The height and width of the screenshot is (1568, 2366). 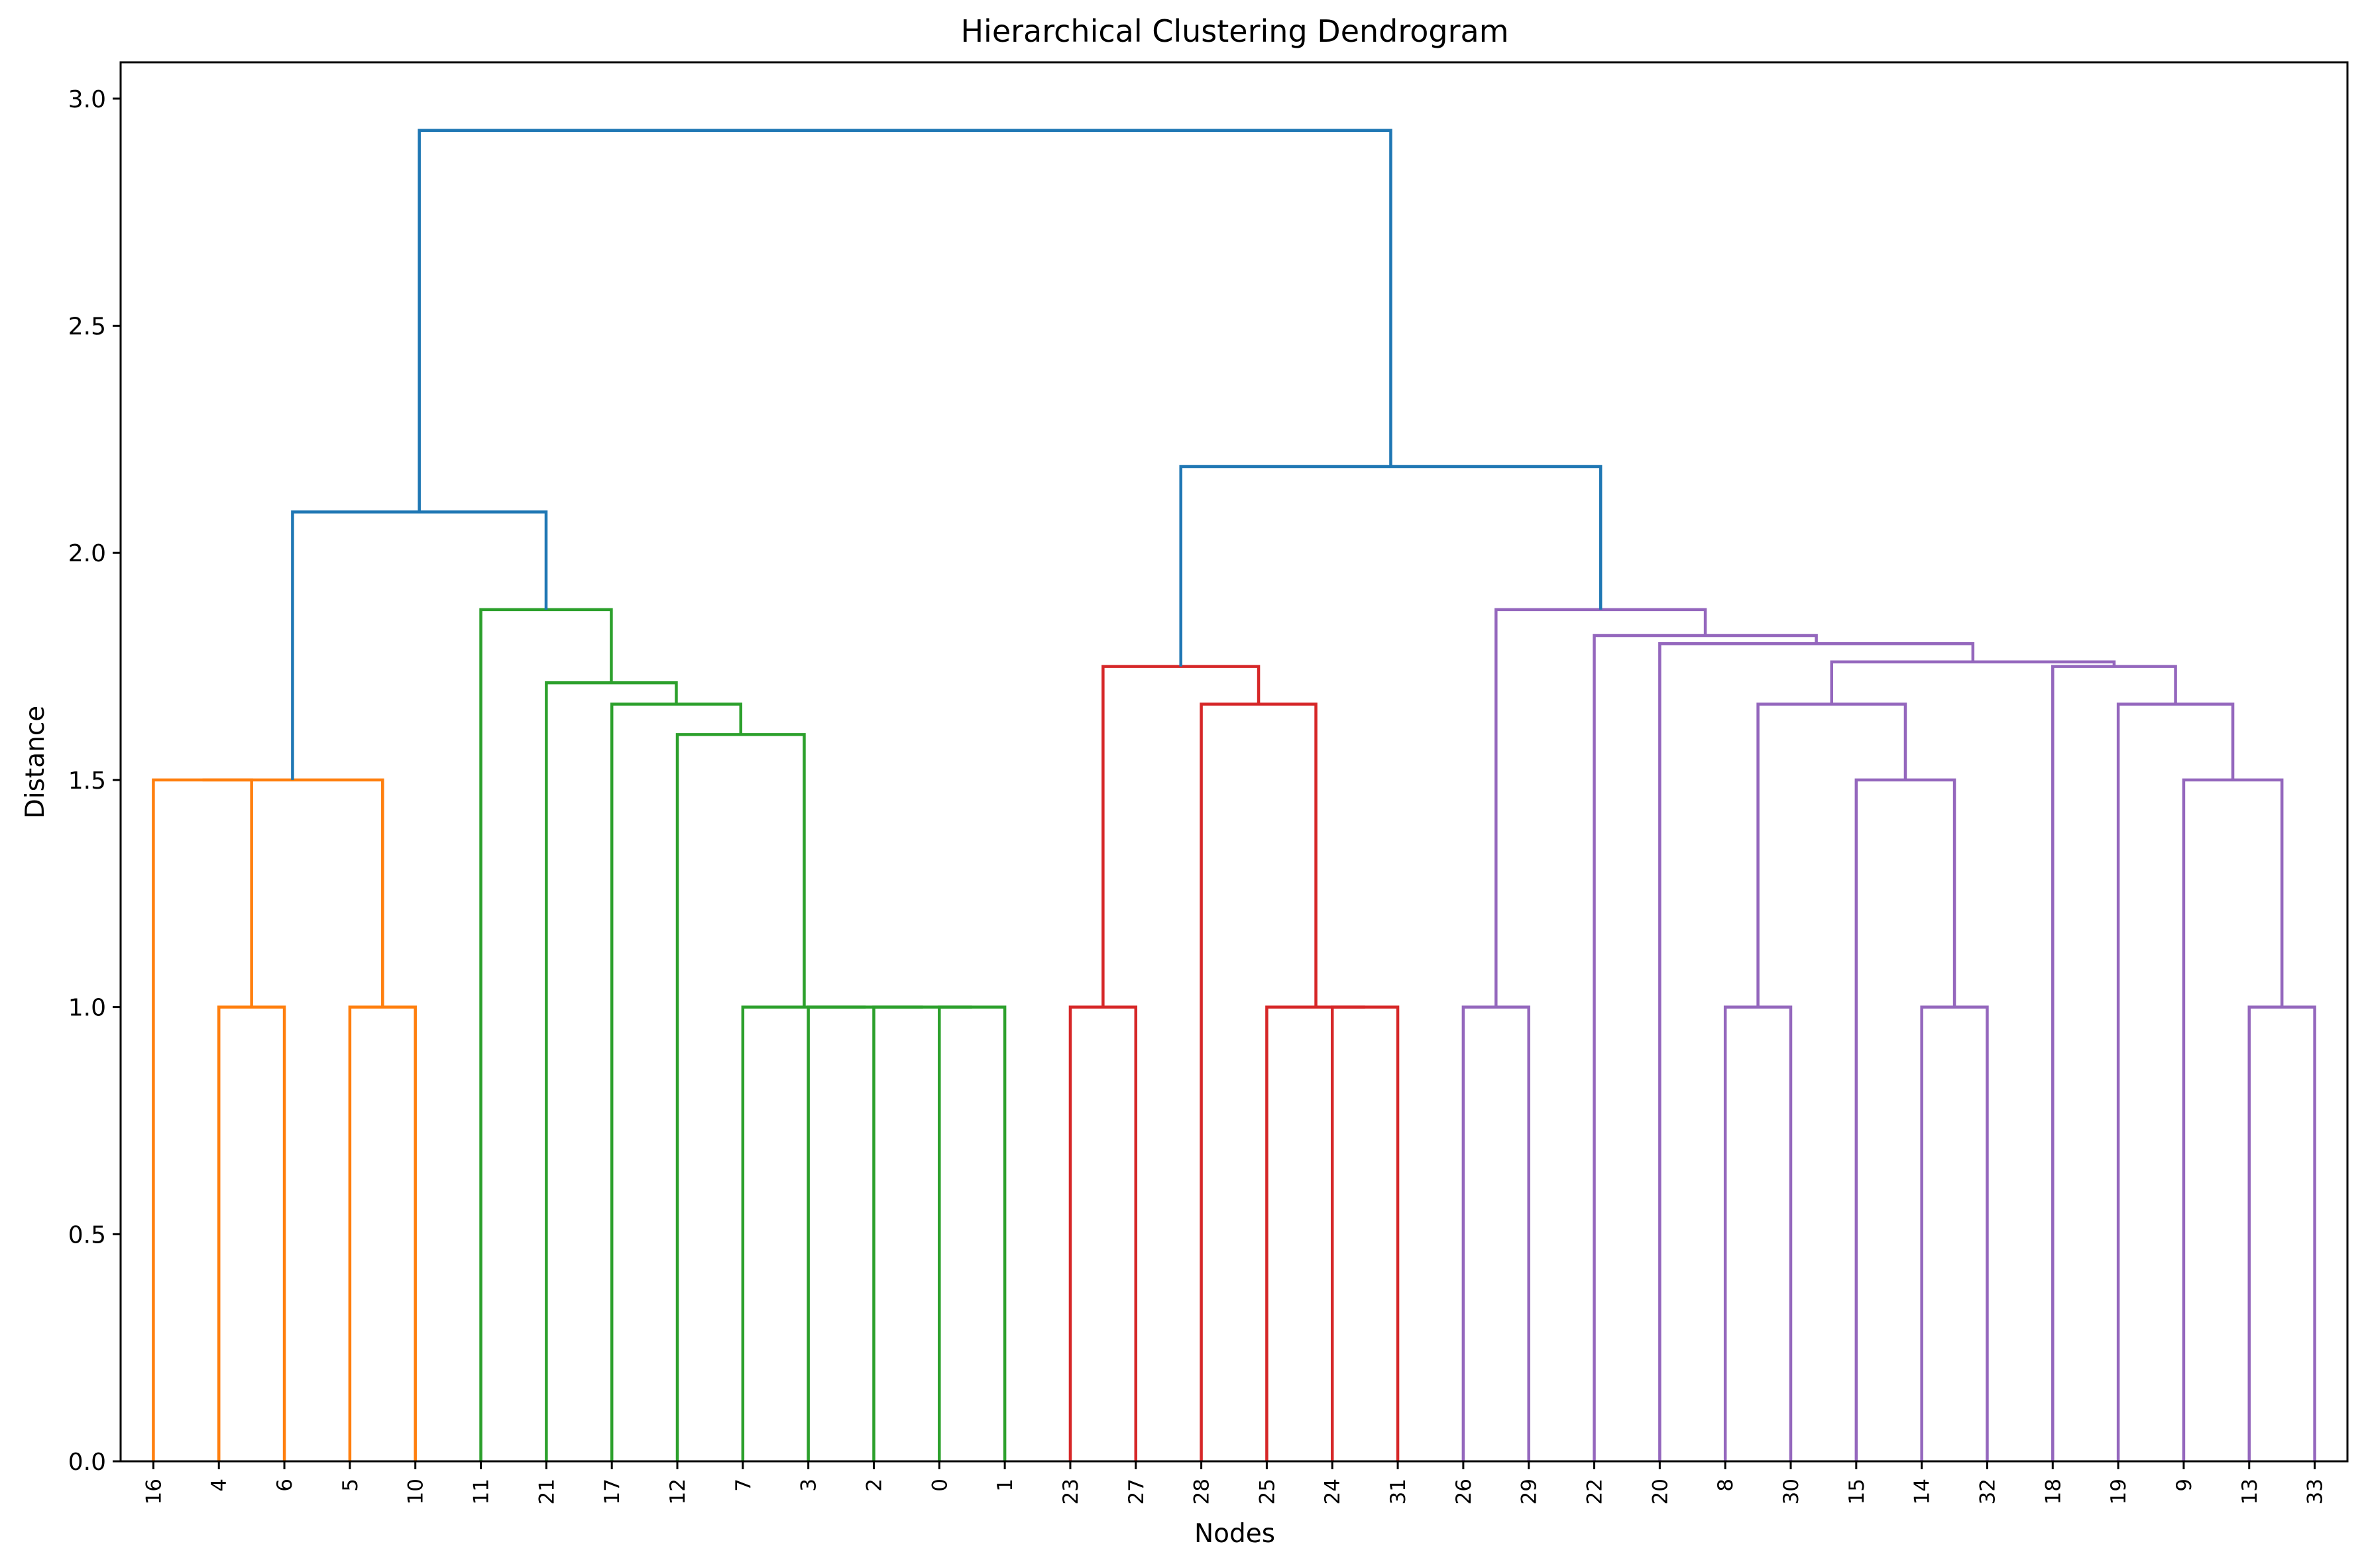 What do you see at coordinates (1726, 1485) in the screenshot?
I see `leaf-label: 8` at bounding box center [1726, 1485].